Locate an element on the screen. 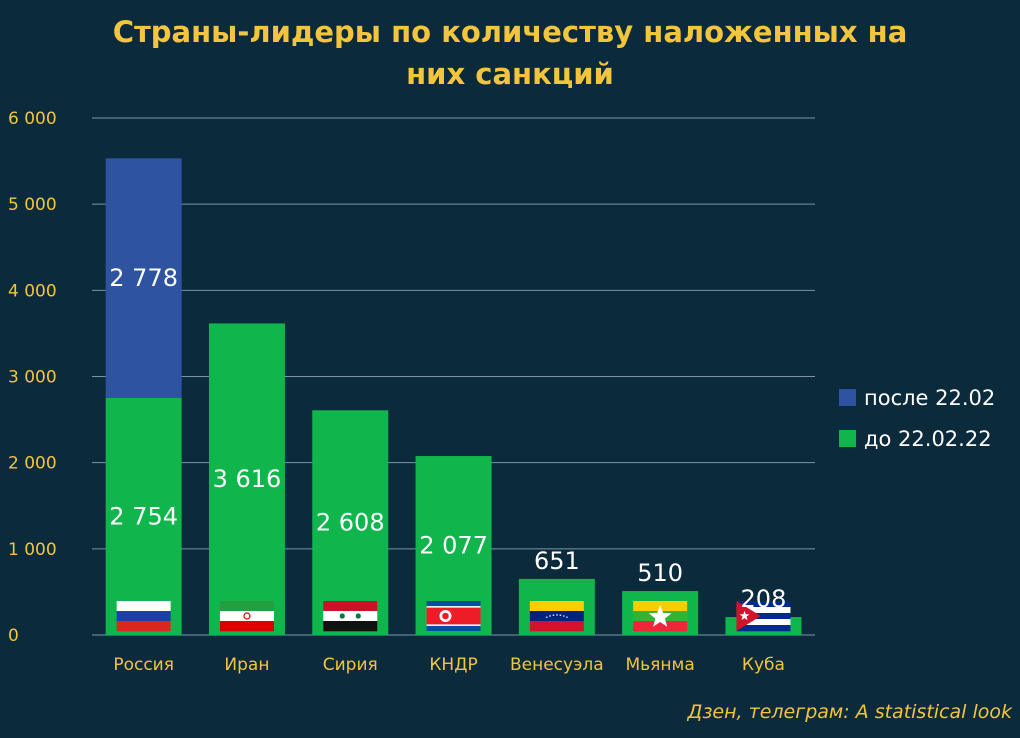 The height and width of the screenshot is (738, 1020). y-tick-label: 1 000 is located at coordinates (32, 550).